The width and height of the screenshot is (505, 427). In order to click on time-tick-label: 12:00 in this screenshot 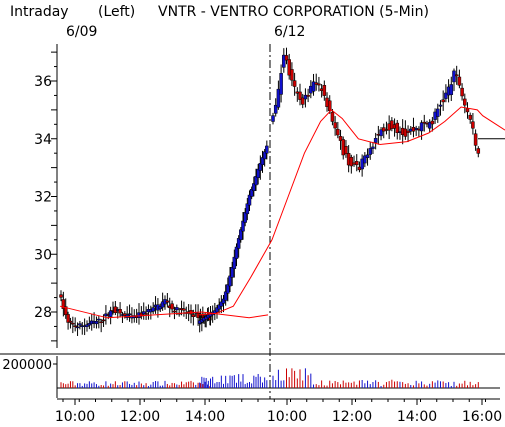, I will do `click(140, 417)`.